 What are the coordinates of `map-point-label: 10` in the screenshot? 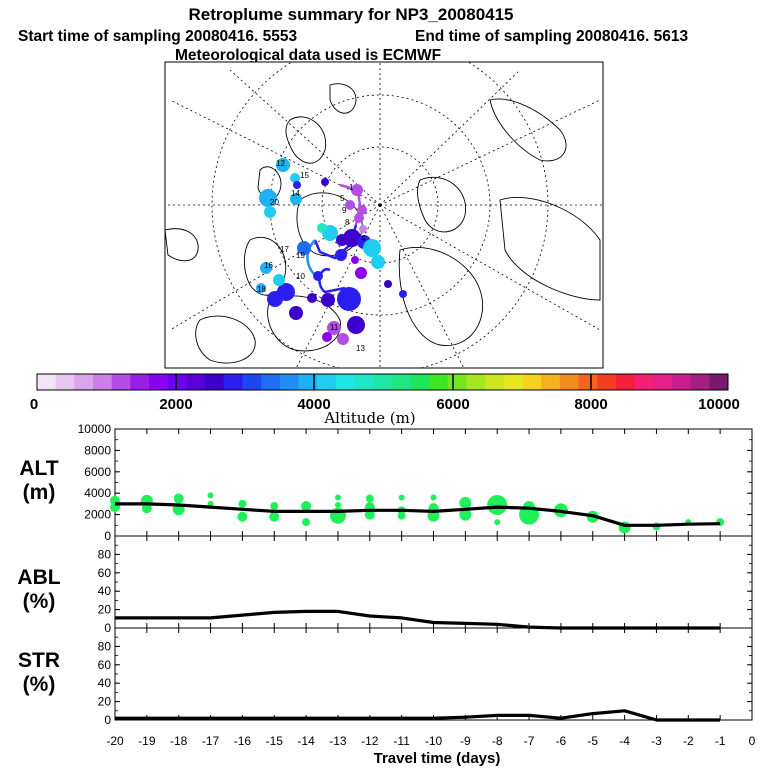 It's located at (300, 276).